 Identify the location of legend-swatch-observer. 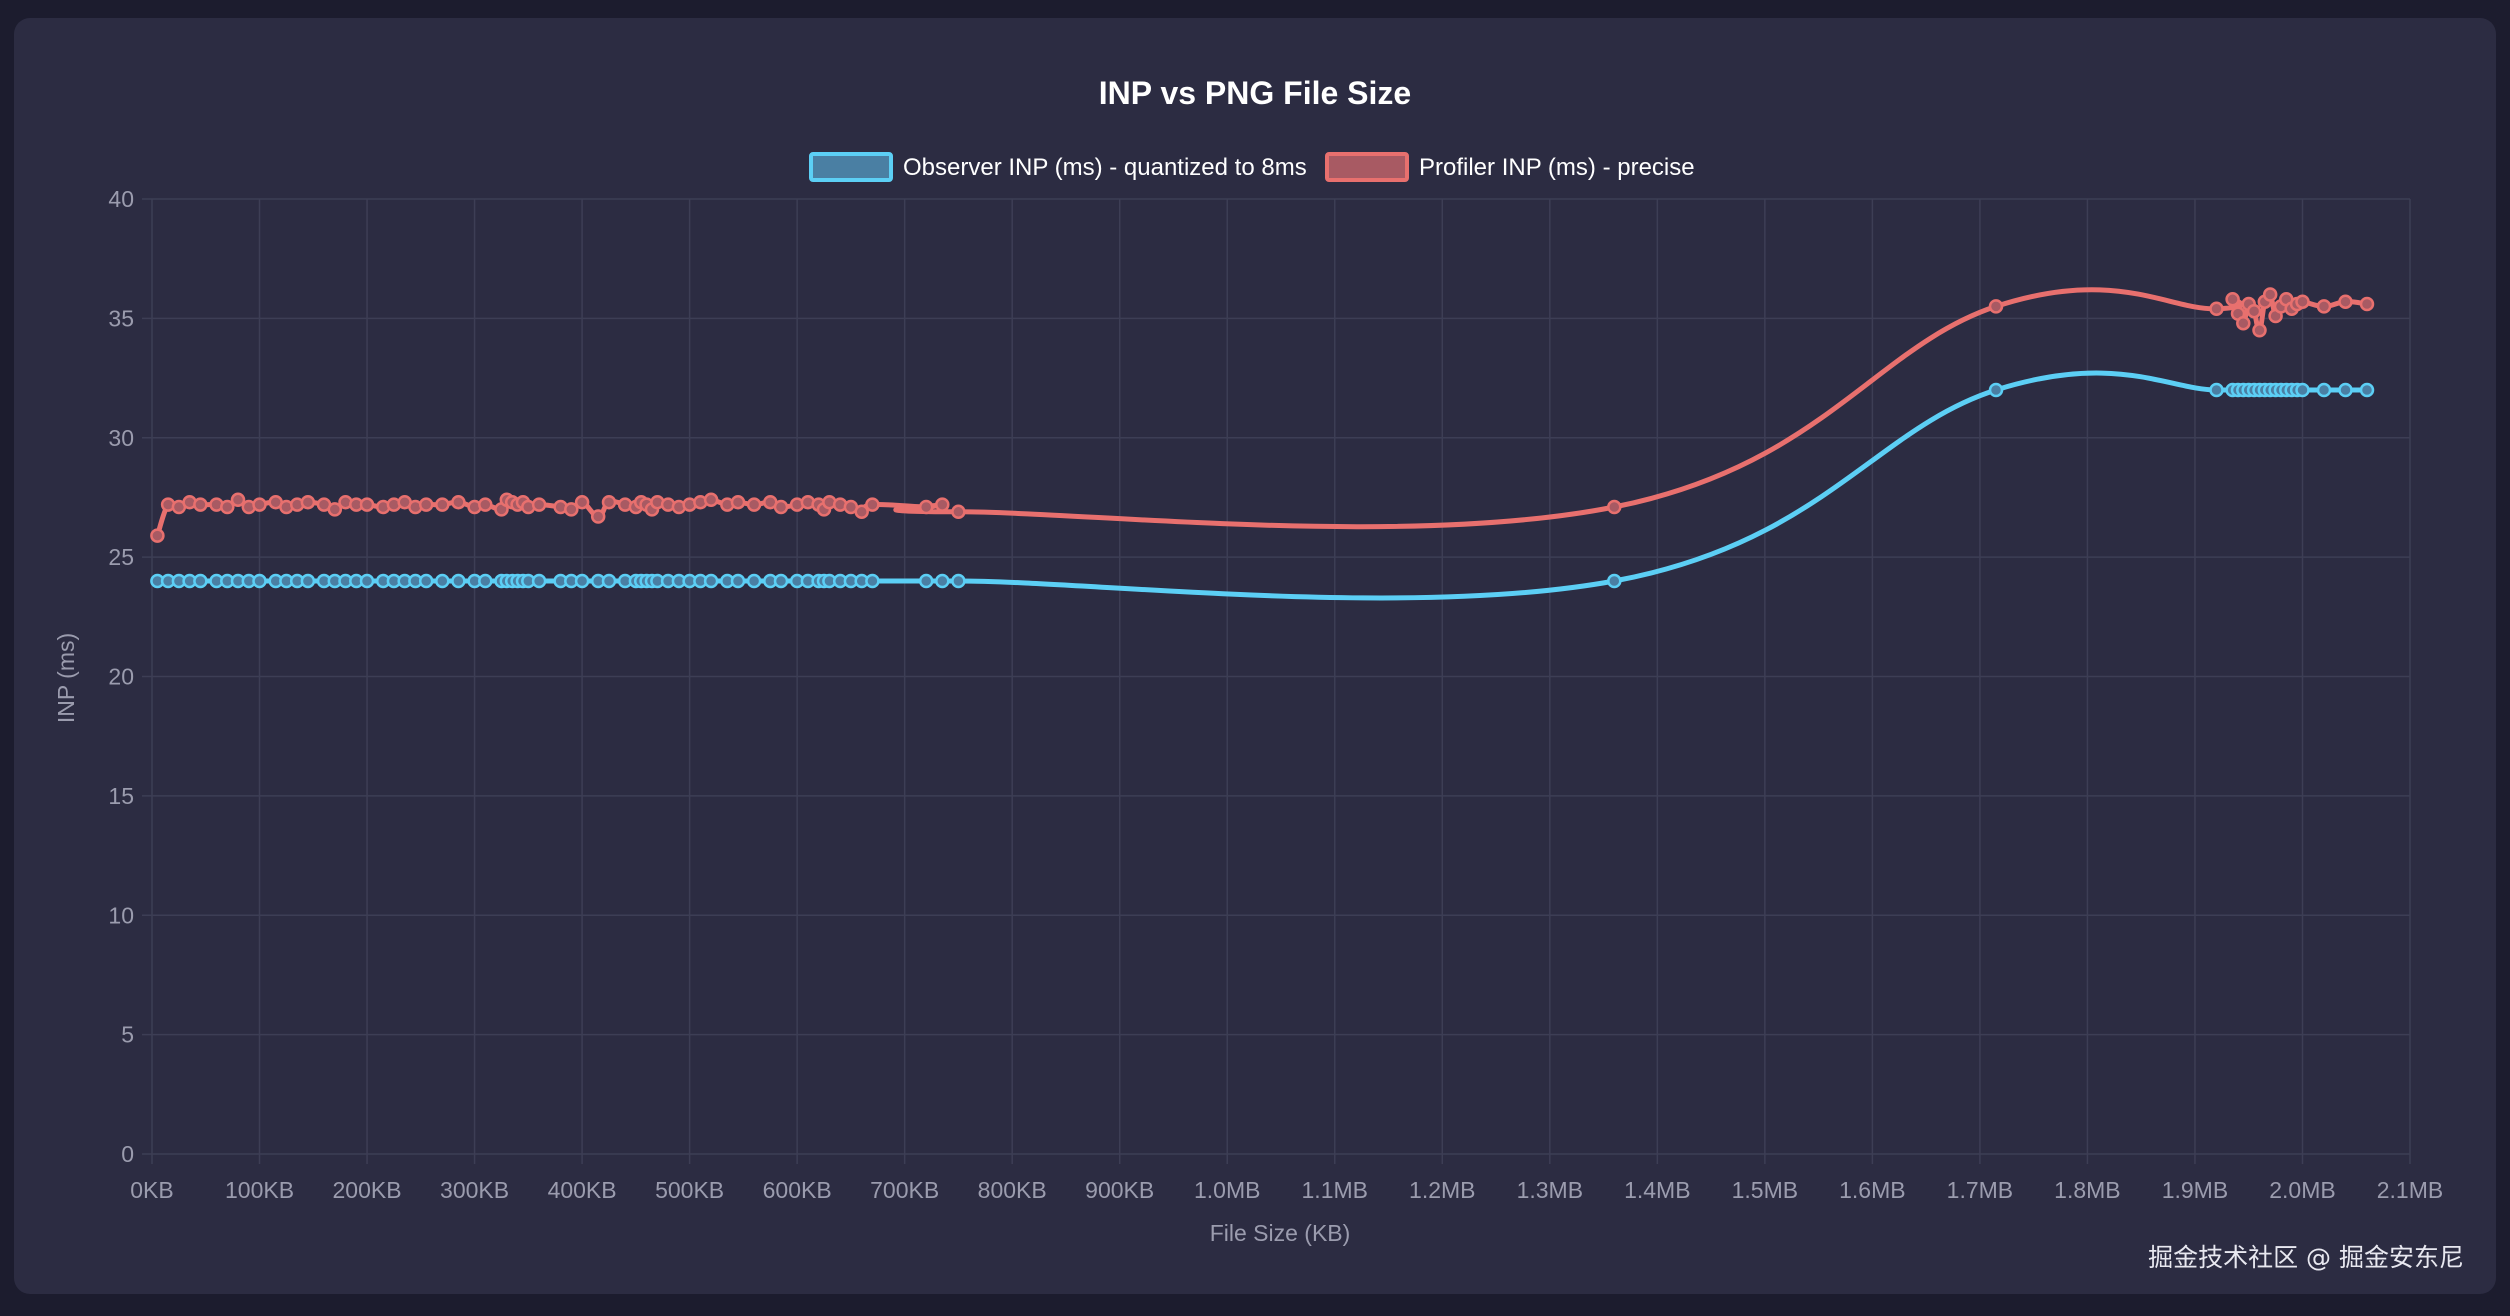
(851, 167).